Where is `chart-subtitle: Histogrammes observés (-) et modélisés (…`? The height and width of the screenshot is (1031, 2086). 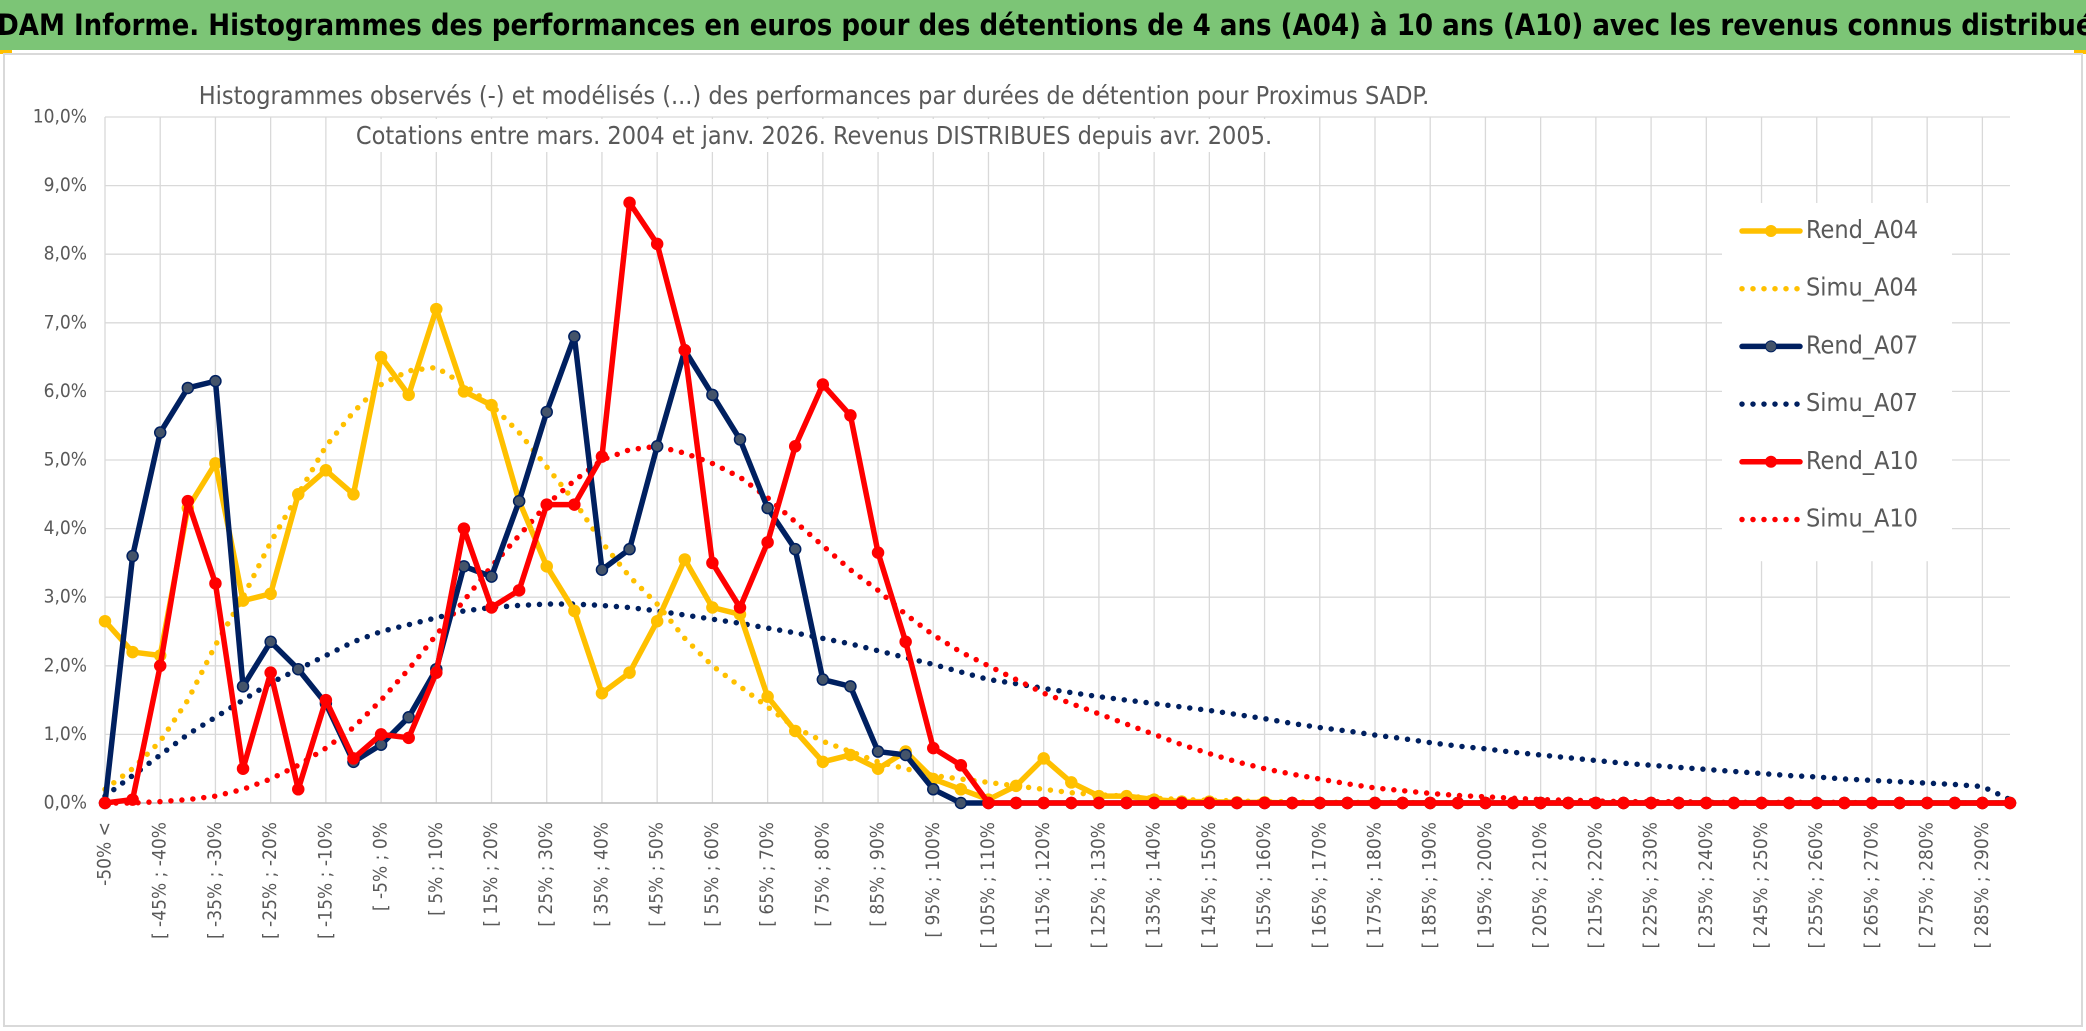
chart-subtitle: Histogrammes observés (-) et modélisés (… is located at coordinates (814, 95).